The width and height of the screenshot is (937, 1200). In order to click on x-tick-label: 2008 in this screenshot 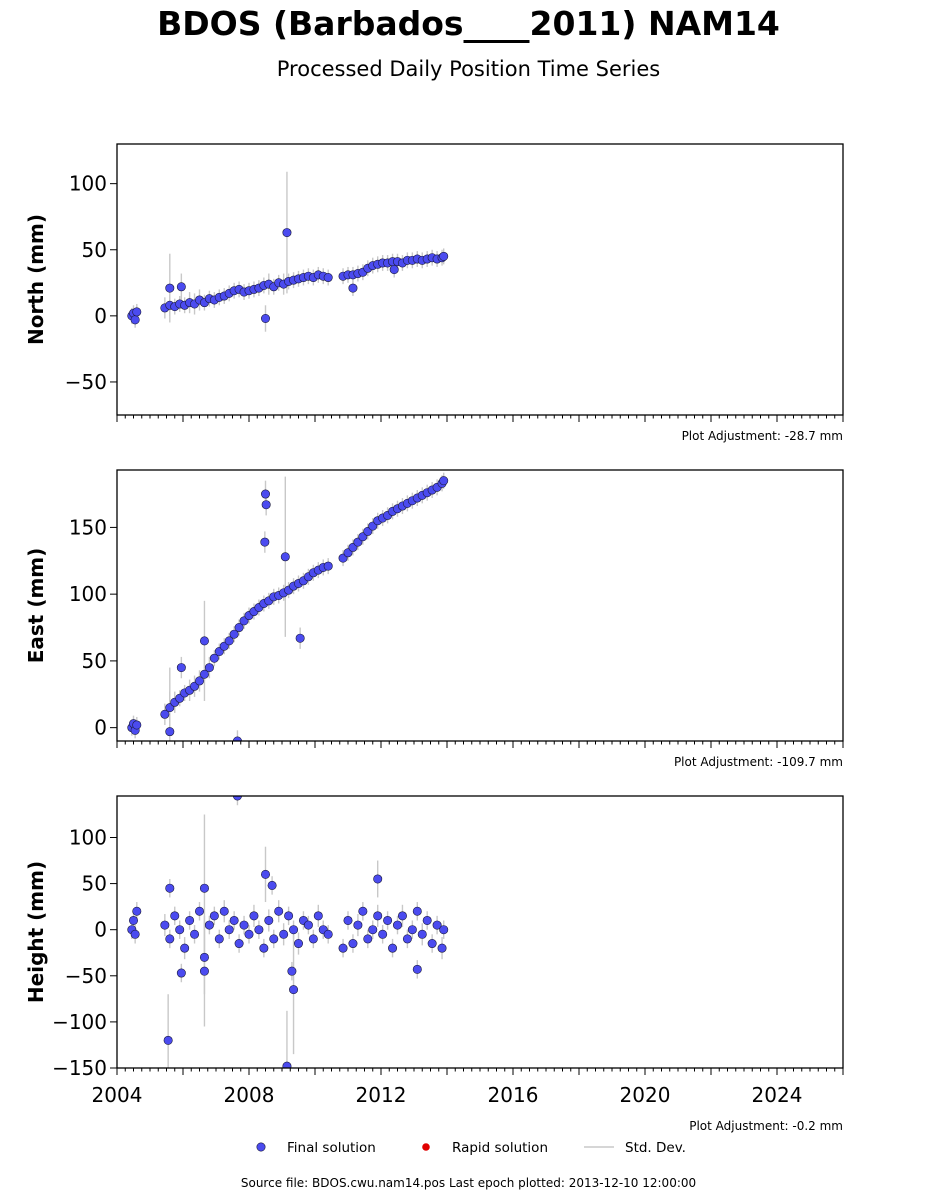, I will do `click(249, 1095)`.